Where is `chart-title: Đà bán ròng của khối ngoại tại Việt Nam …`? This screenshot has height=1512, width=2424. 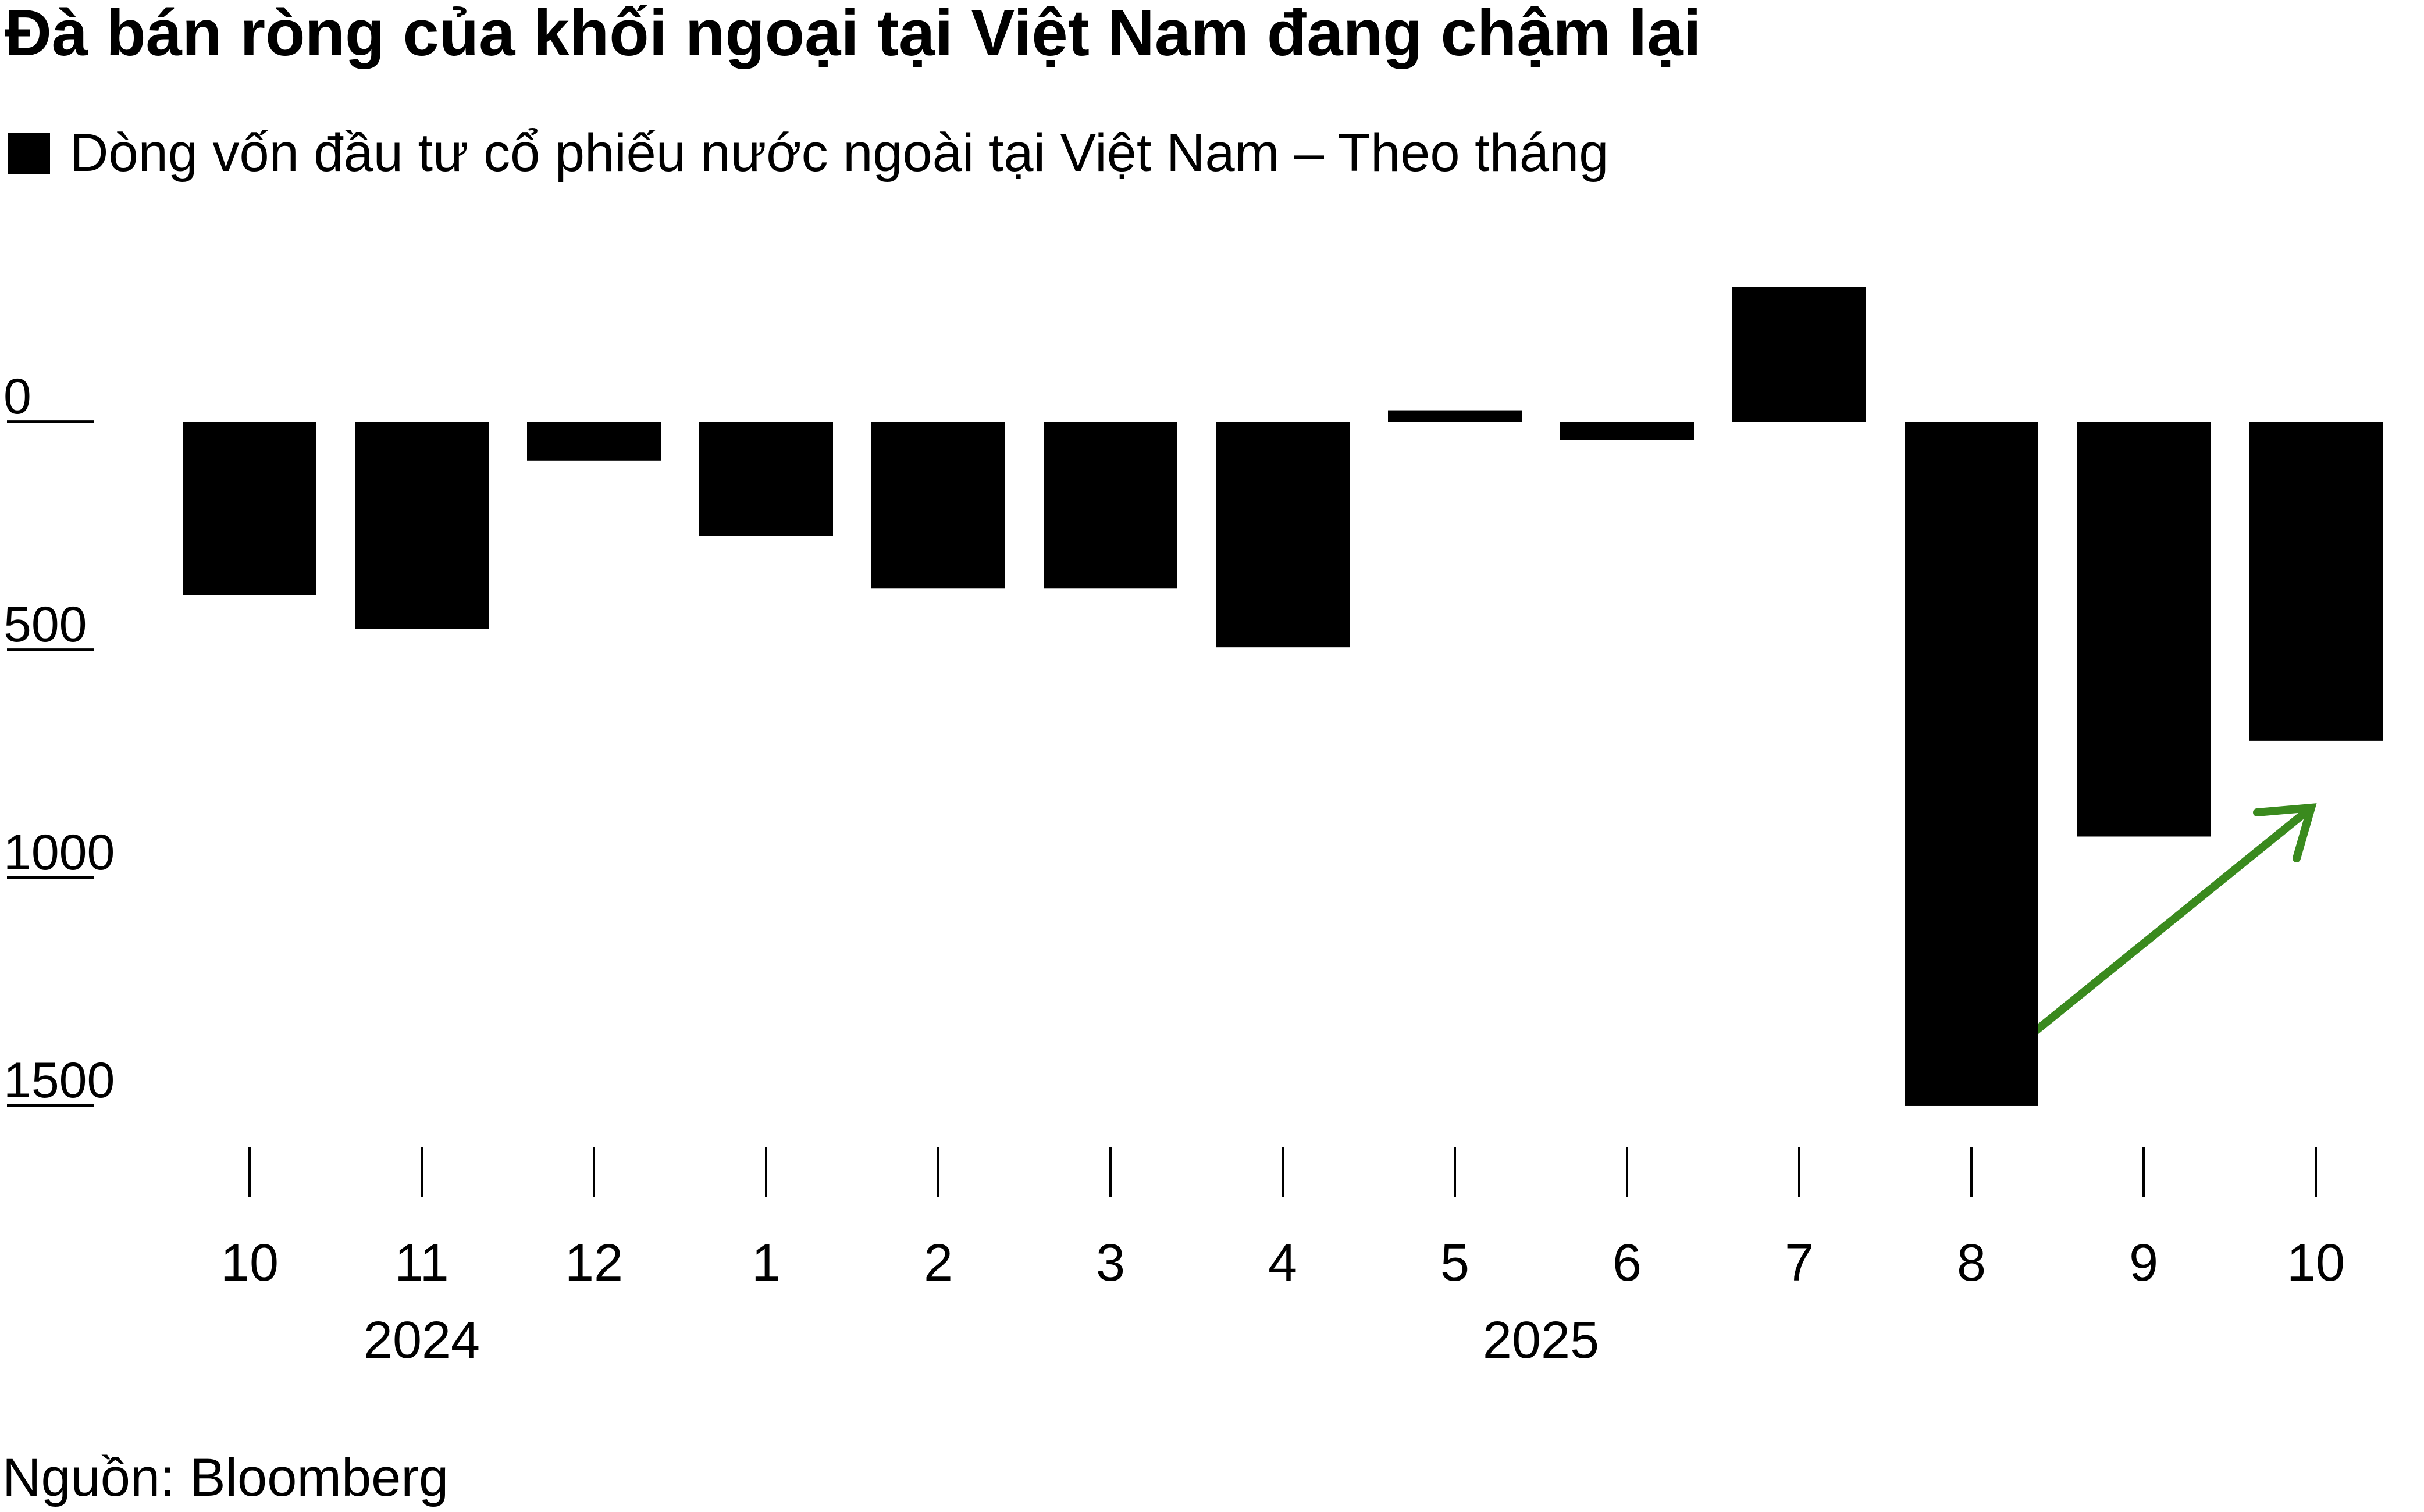
chart-title: Đà bán ròng của khối ngoại tại Việt Nam … is located at coordinates (854, 34).